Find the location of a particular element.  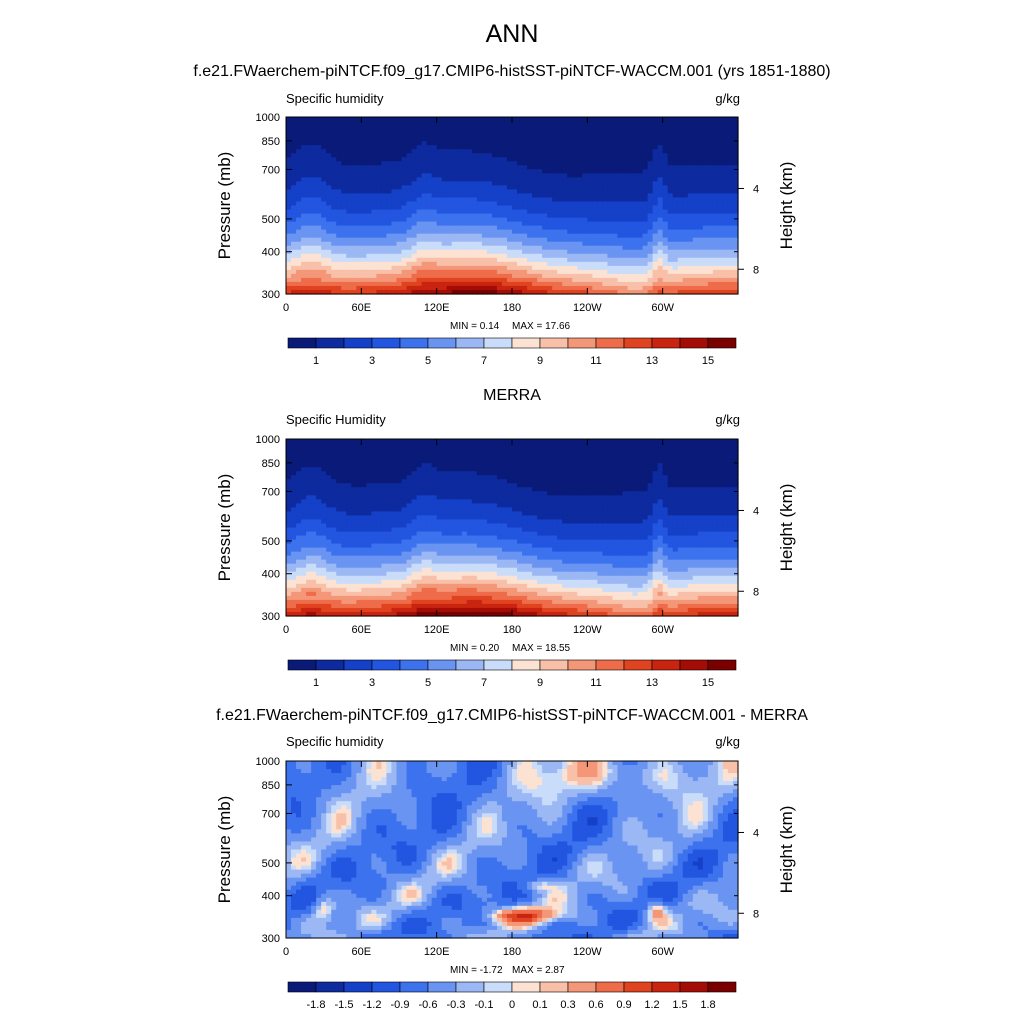

colorbar-label: 0.1 is located at coordinates (539, 1005).